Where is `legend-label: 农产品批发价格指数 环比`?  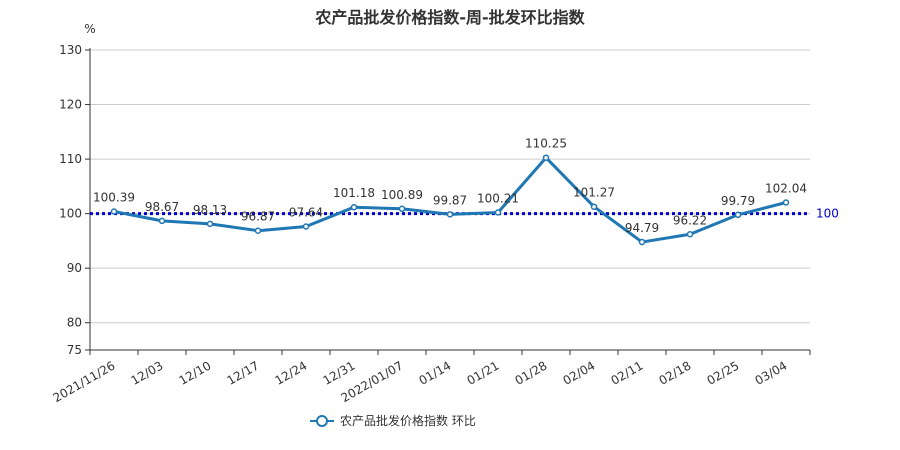
legend-label: 农产品批发价格指数 环比 is located at coordinates (408, 421).